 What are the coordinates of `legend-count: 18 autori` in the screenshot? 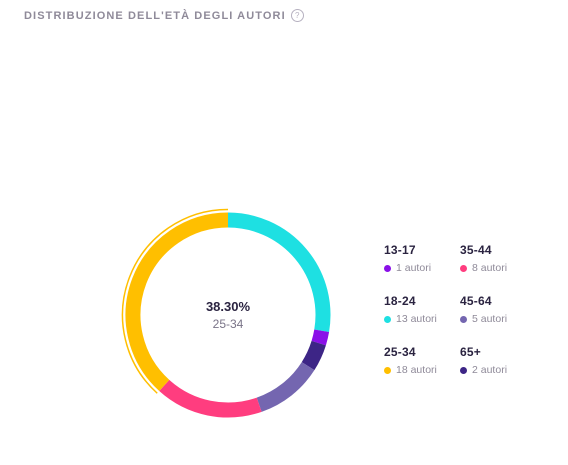 It's located at (416, 370).